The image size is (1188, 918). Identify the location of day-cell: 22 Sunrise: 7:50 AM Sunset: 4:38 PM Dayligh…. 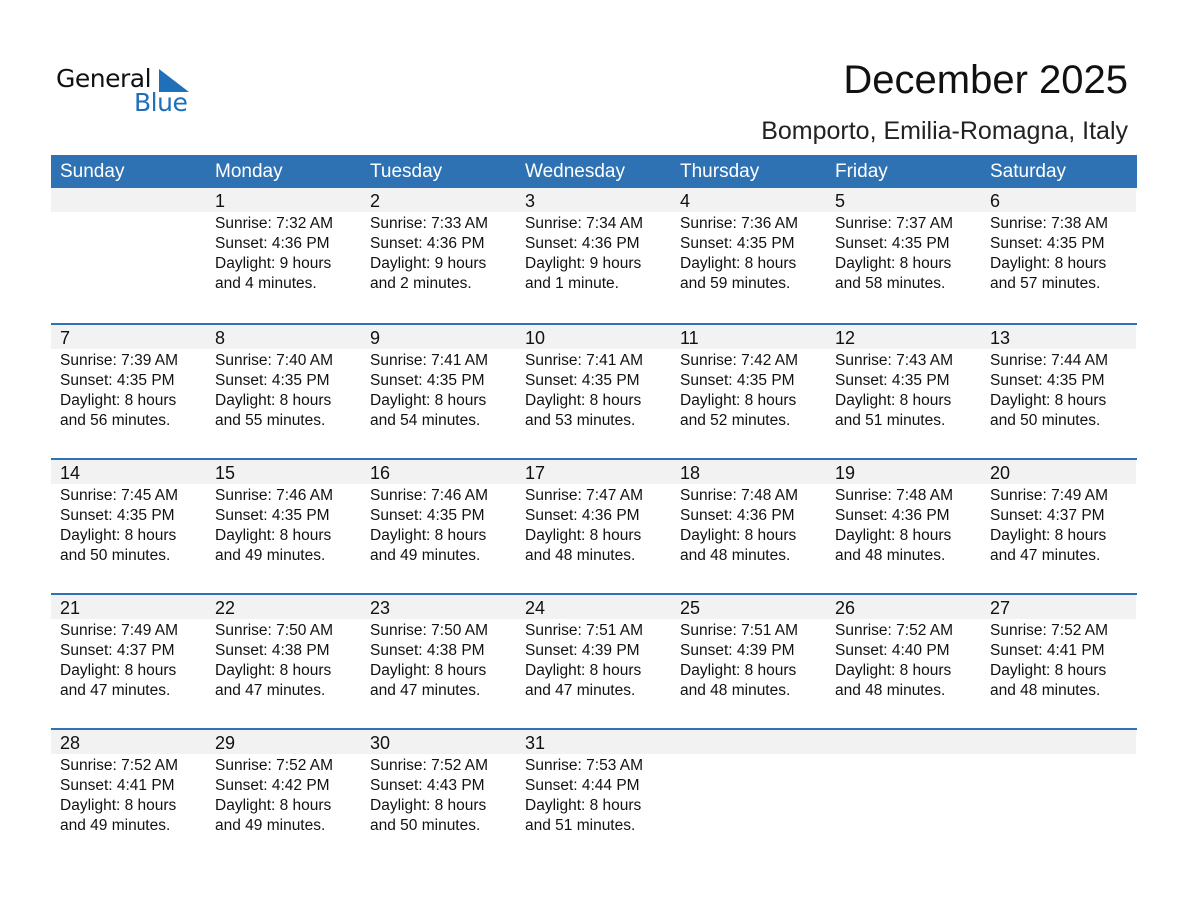
(283, 661).